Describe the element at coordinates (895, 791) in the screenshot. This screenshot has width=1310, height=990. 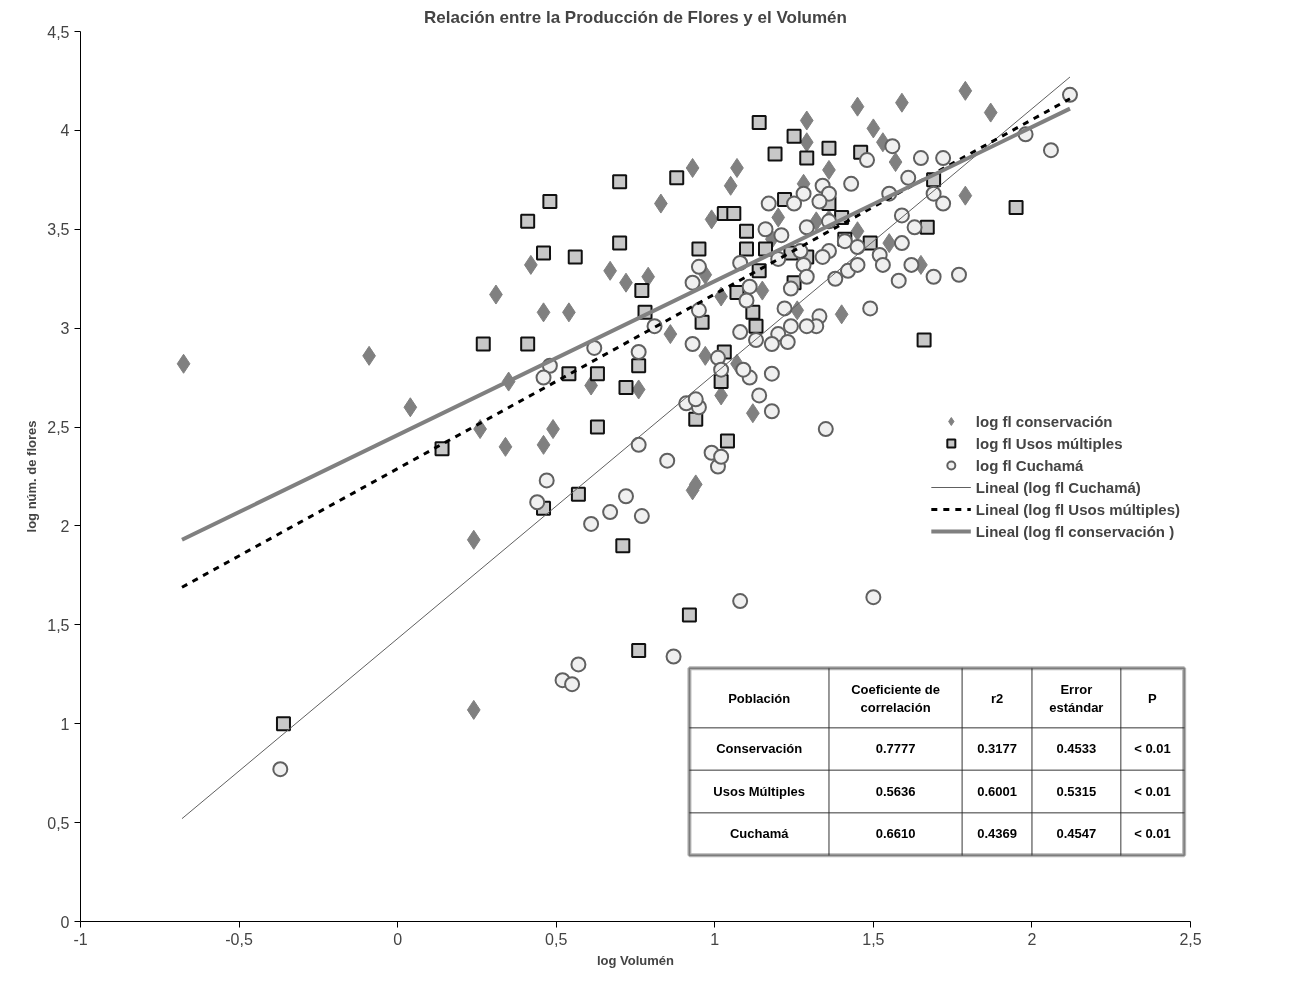
I see `annotation: 0.5636` at that location.